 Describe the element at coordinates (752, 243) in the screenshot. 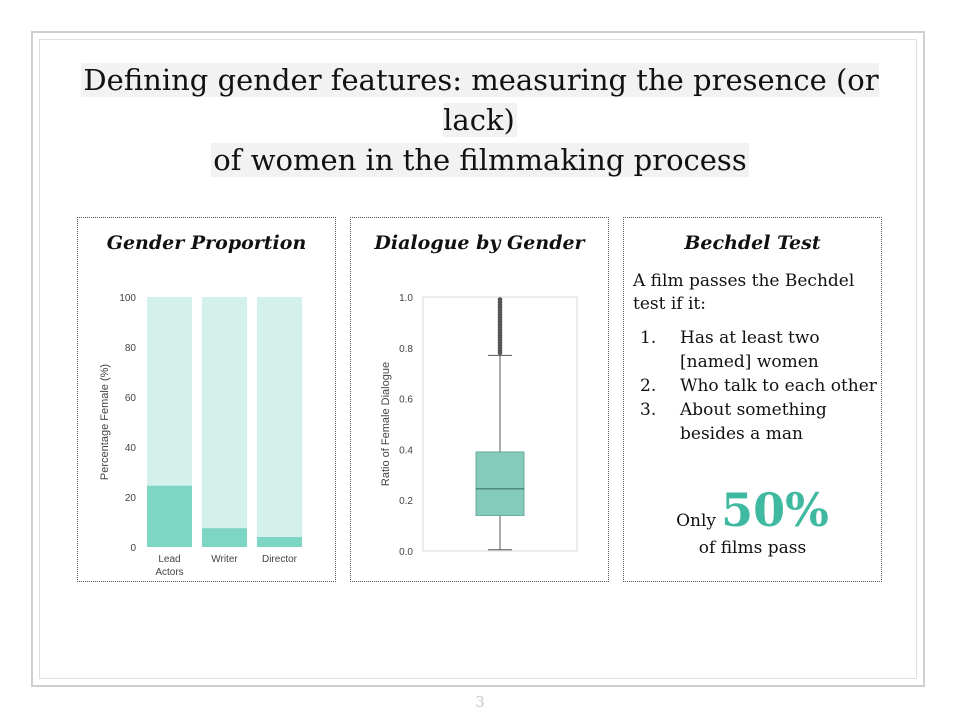

I see `bechdel-test-title: Bechdel Test` at that location.